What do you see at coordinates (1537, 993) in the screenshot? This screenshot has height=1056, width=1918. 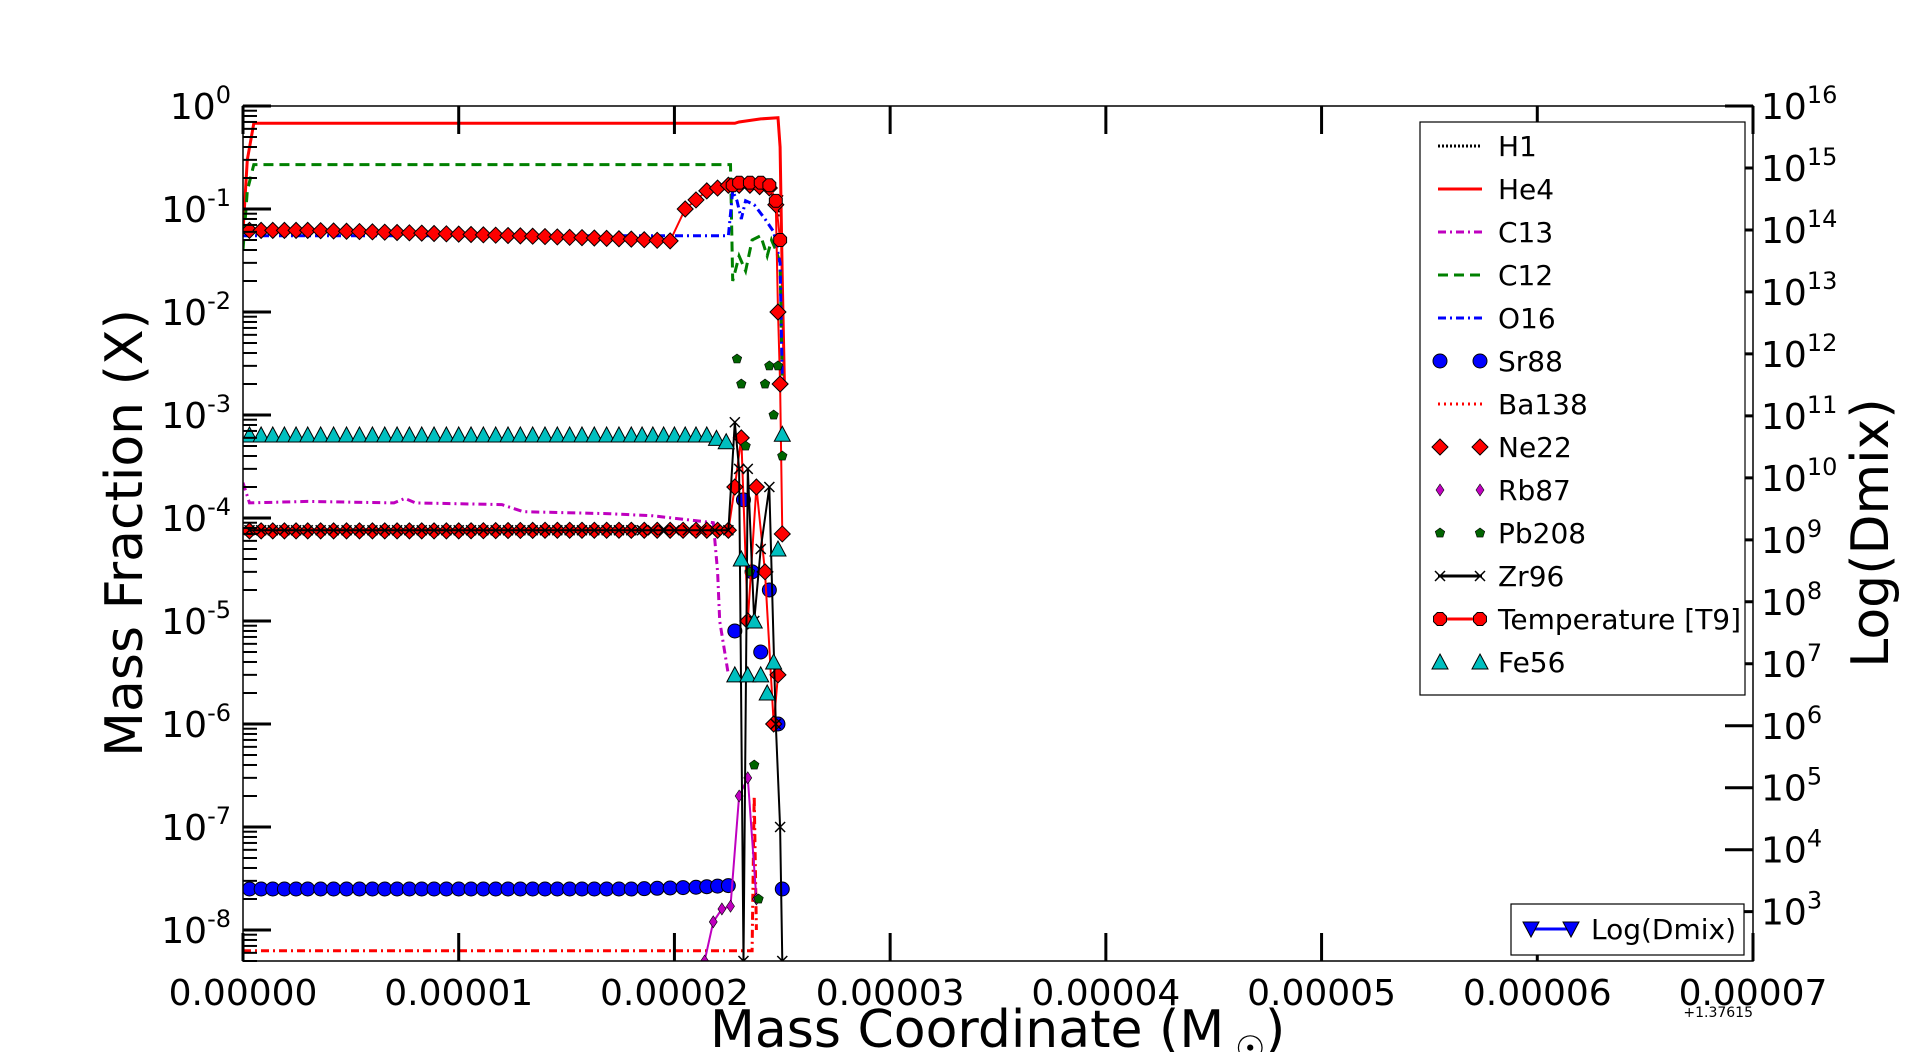 I see `x-tick-label: 0.00006` at bounding box center [1537, 993].